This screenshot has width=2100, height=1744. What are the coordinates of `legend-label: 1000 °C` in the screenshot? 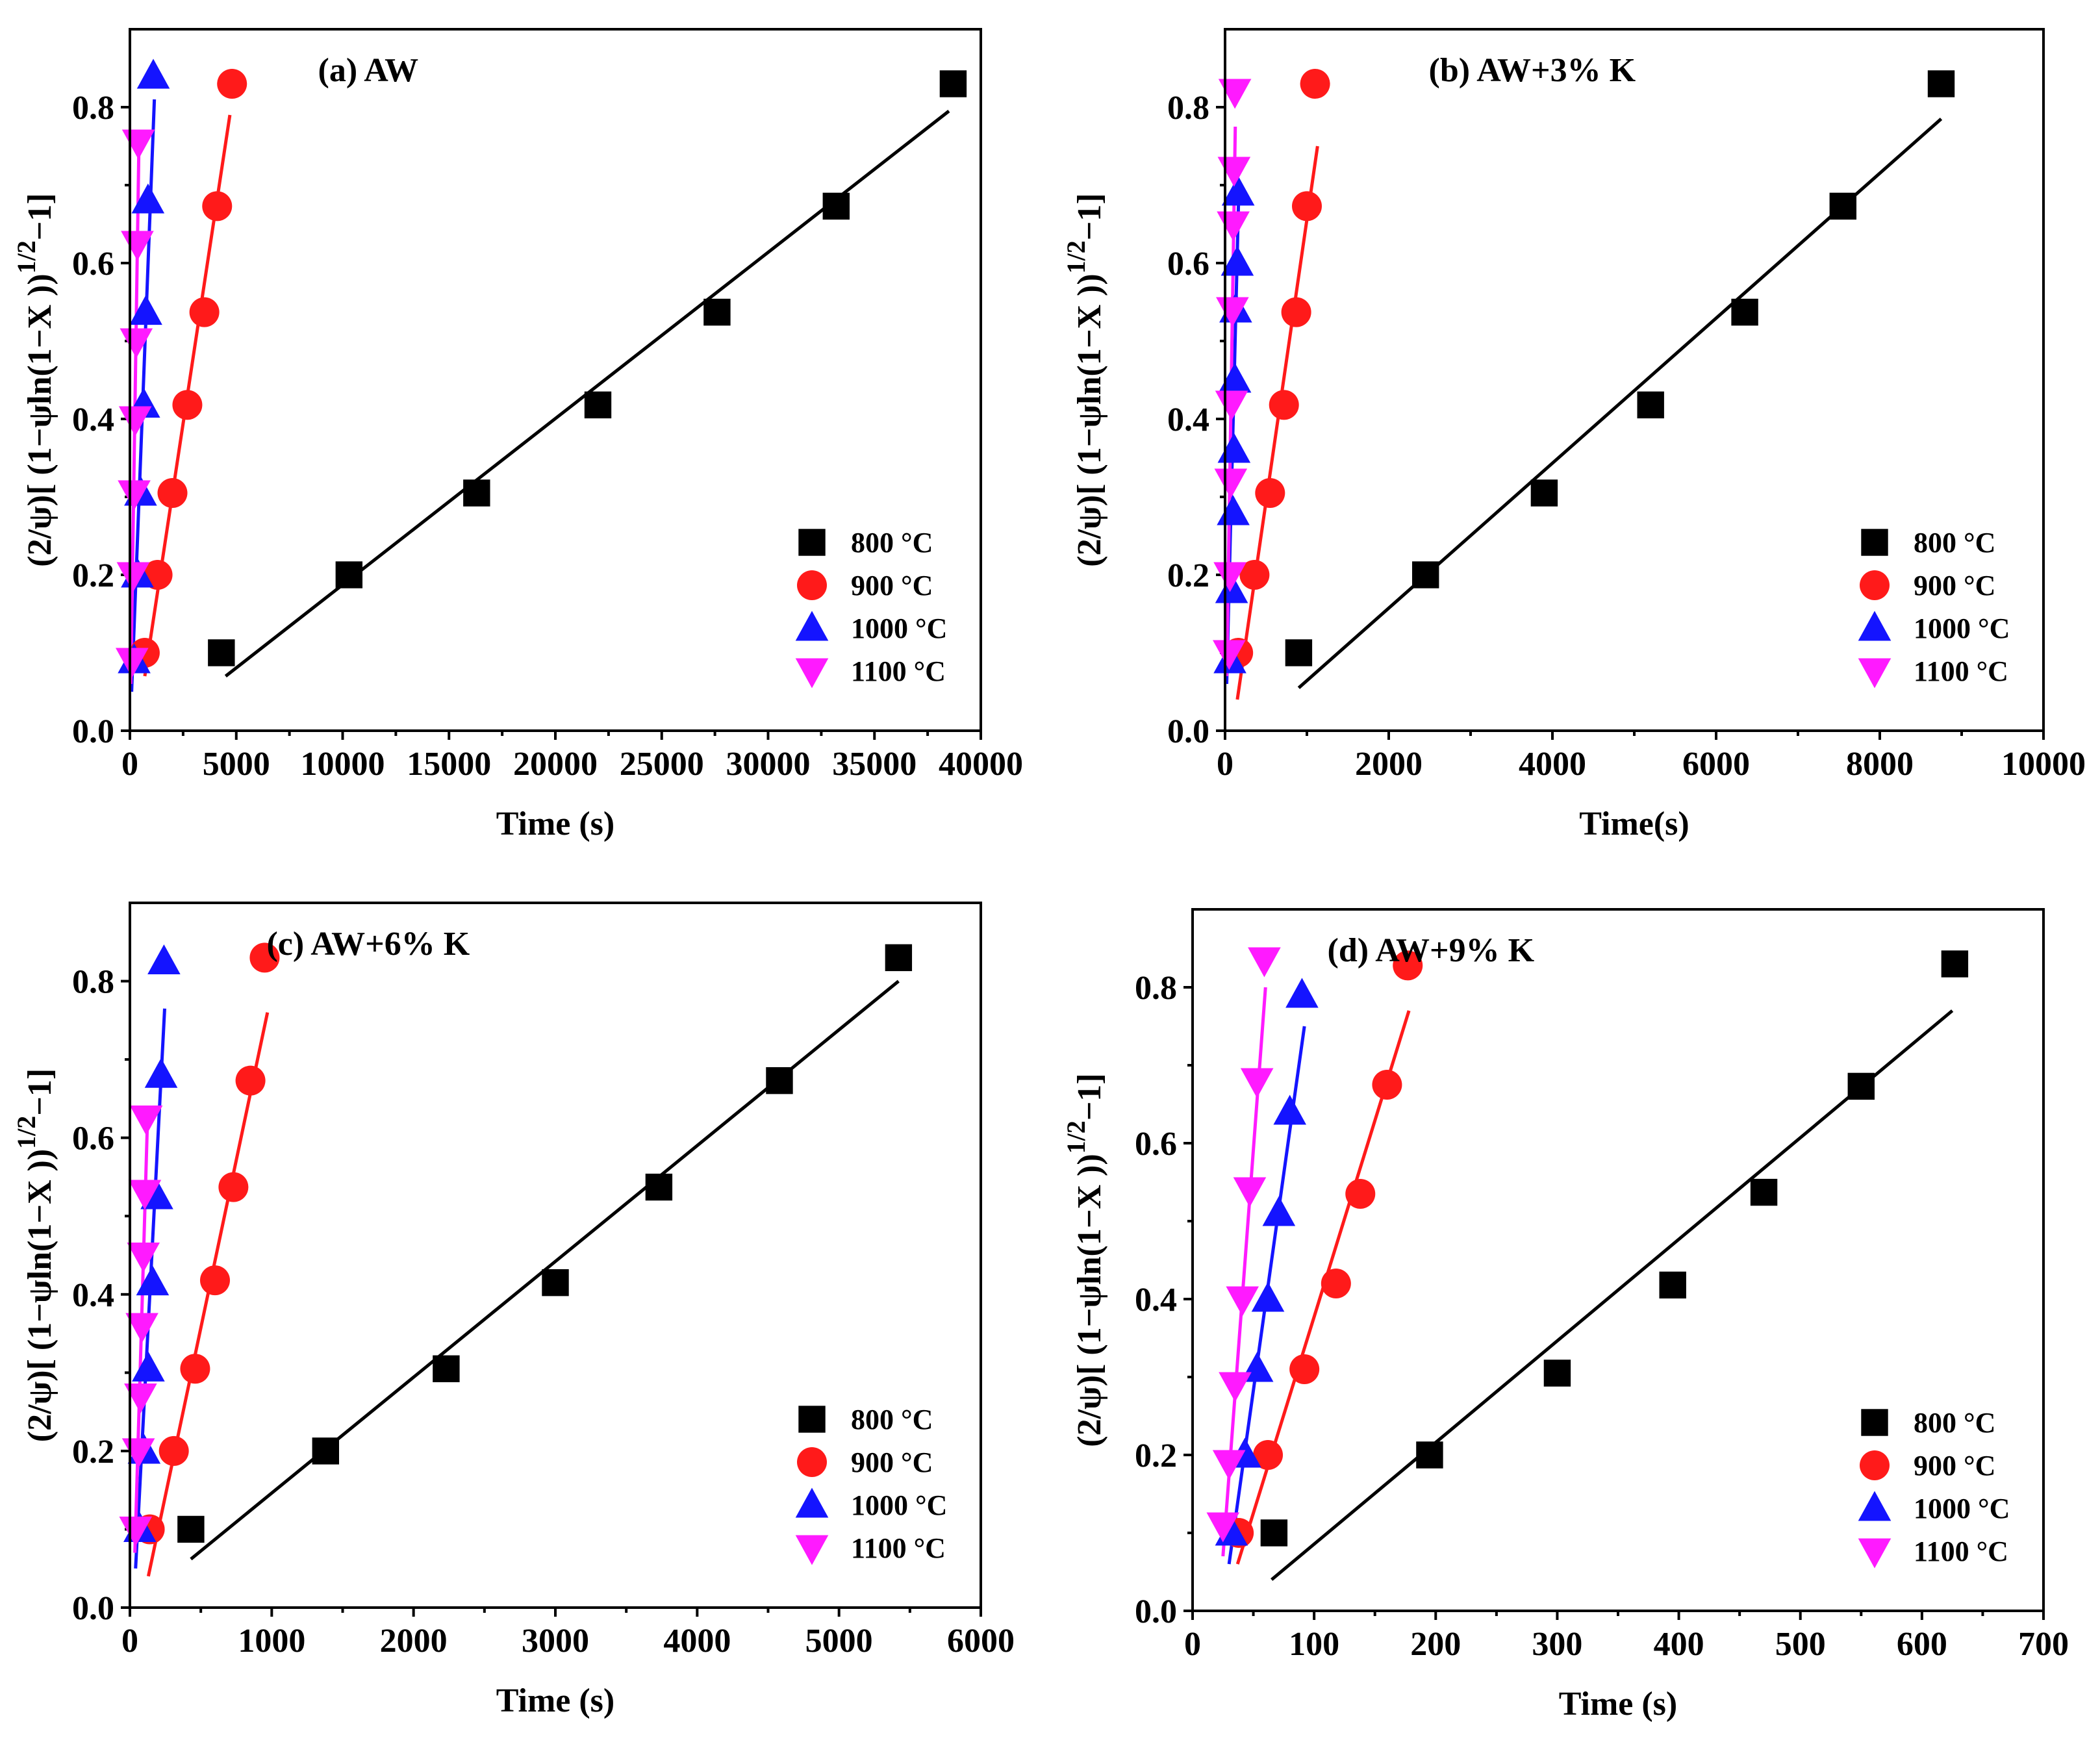 It's located at (1962, 1508).